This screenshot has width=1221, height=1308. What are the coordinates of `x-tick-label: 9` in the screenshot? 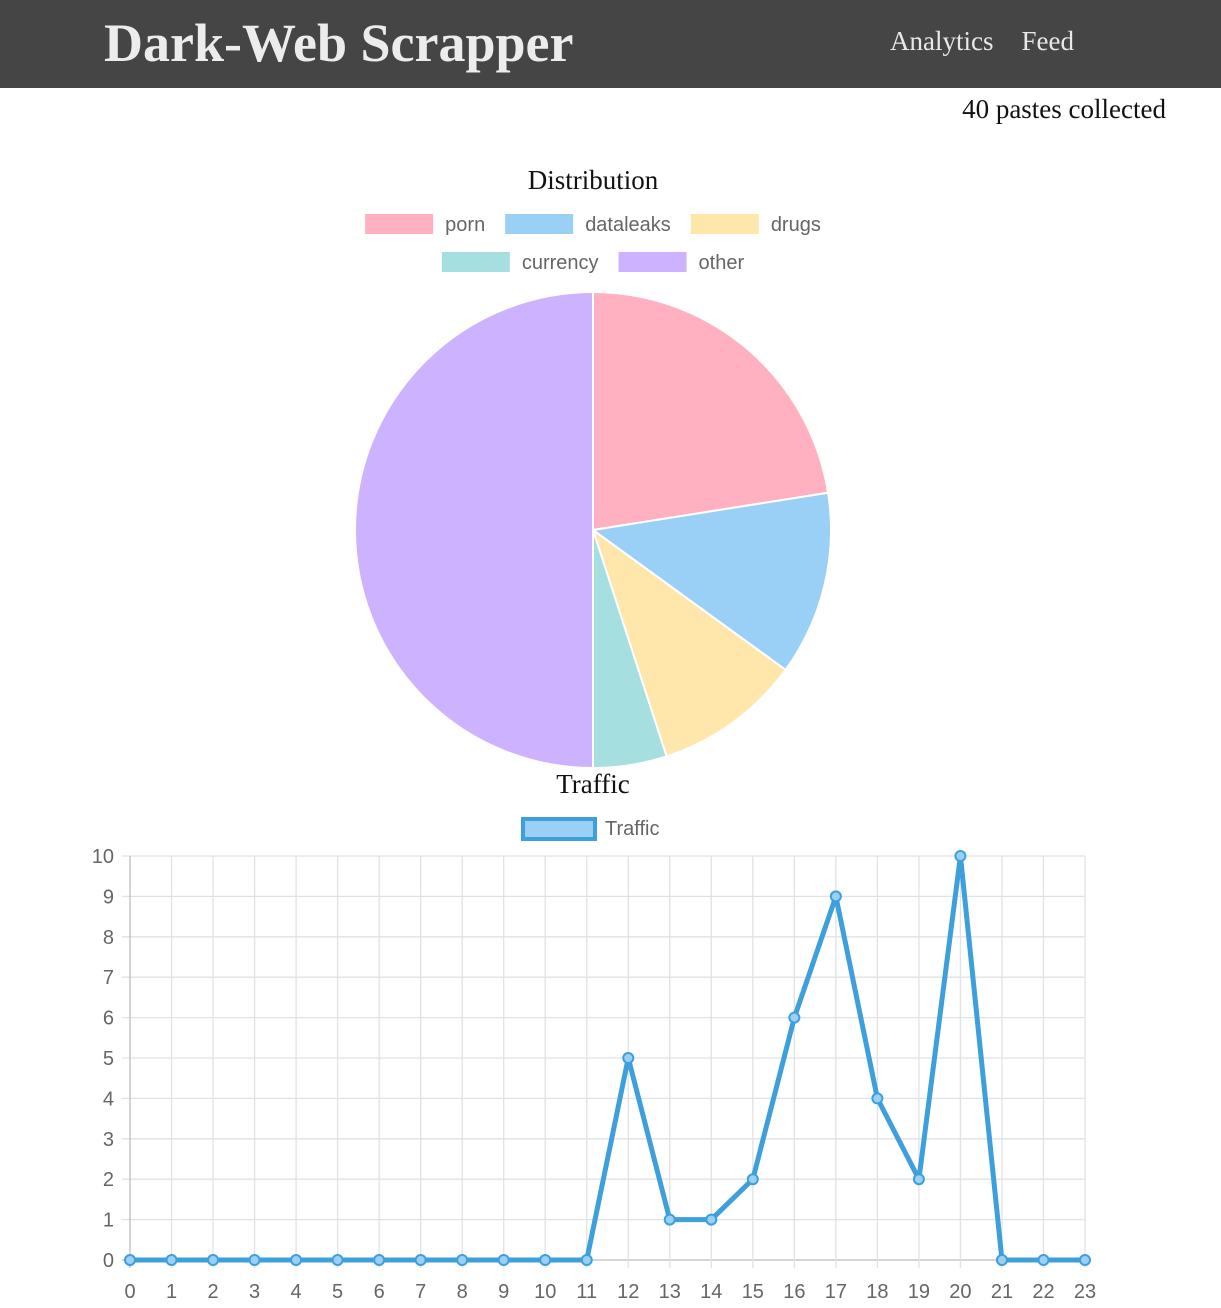 It's located at (503, 1292).